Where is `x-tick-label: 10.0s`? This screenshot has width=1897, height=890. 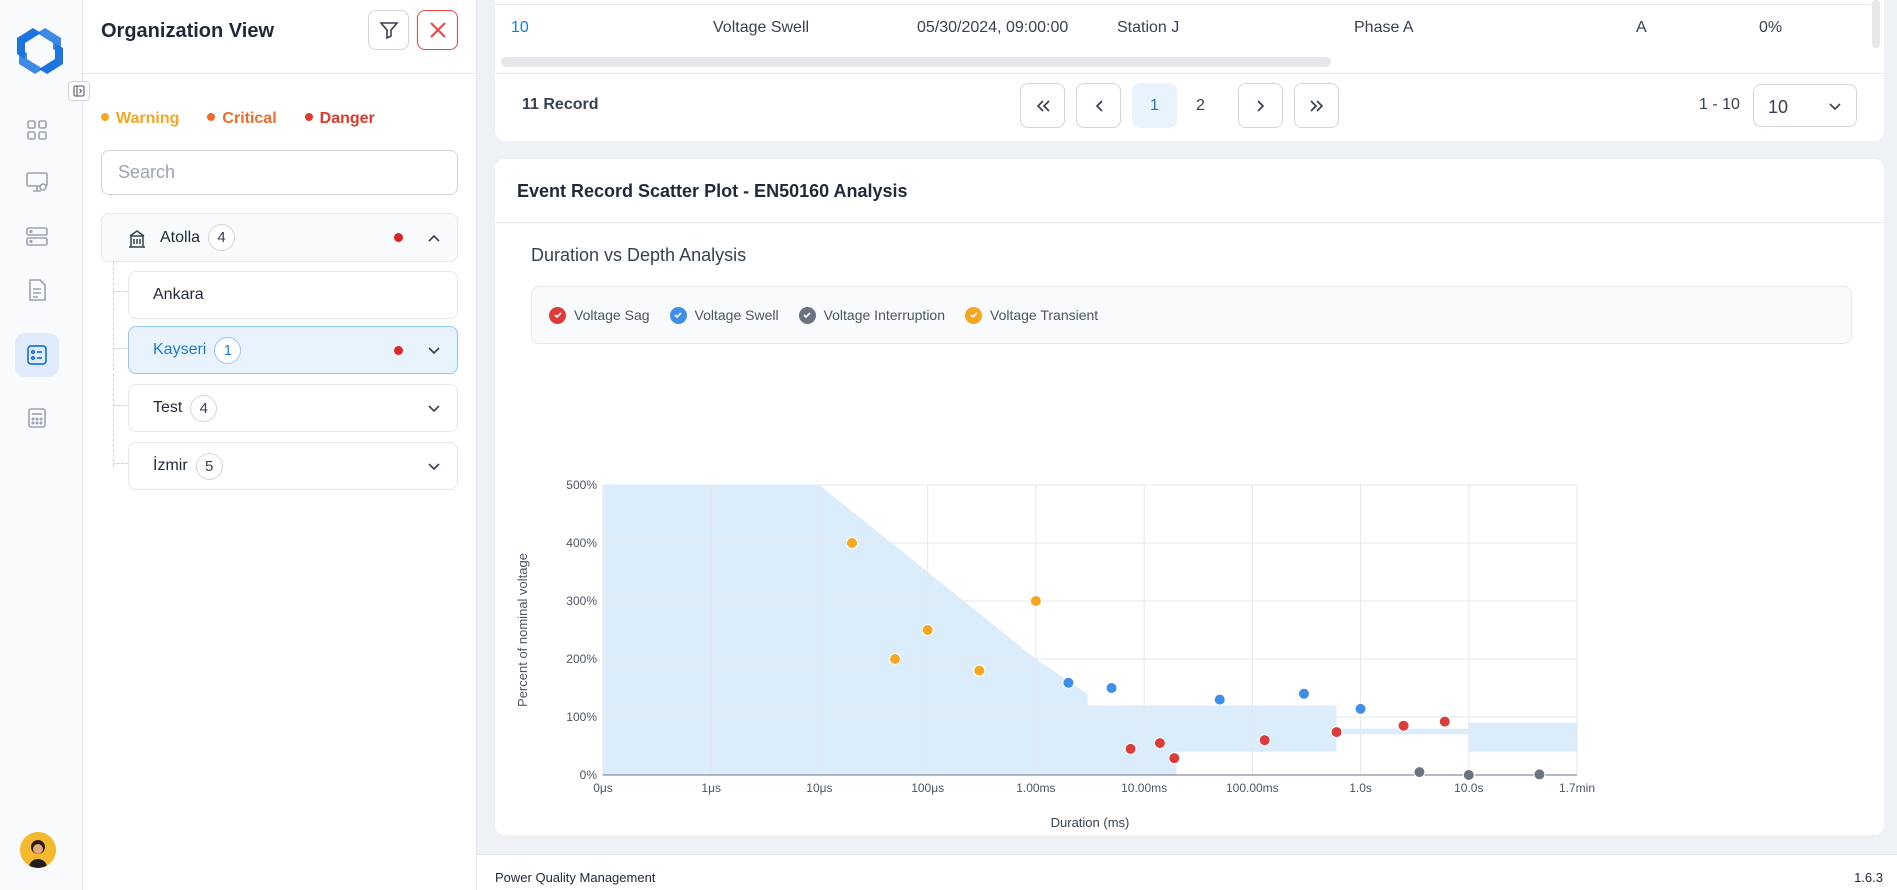 x-tick-label: 10.0s is located at coordinates (1468, 788).